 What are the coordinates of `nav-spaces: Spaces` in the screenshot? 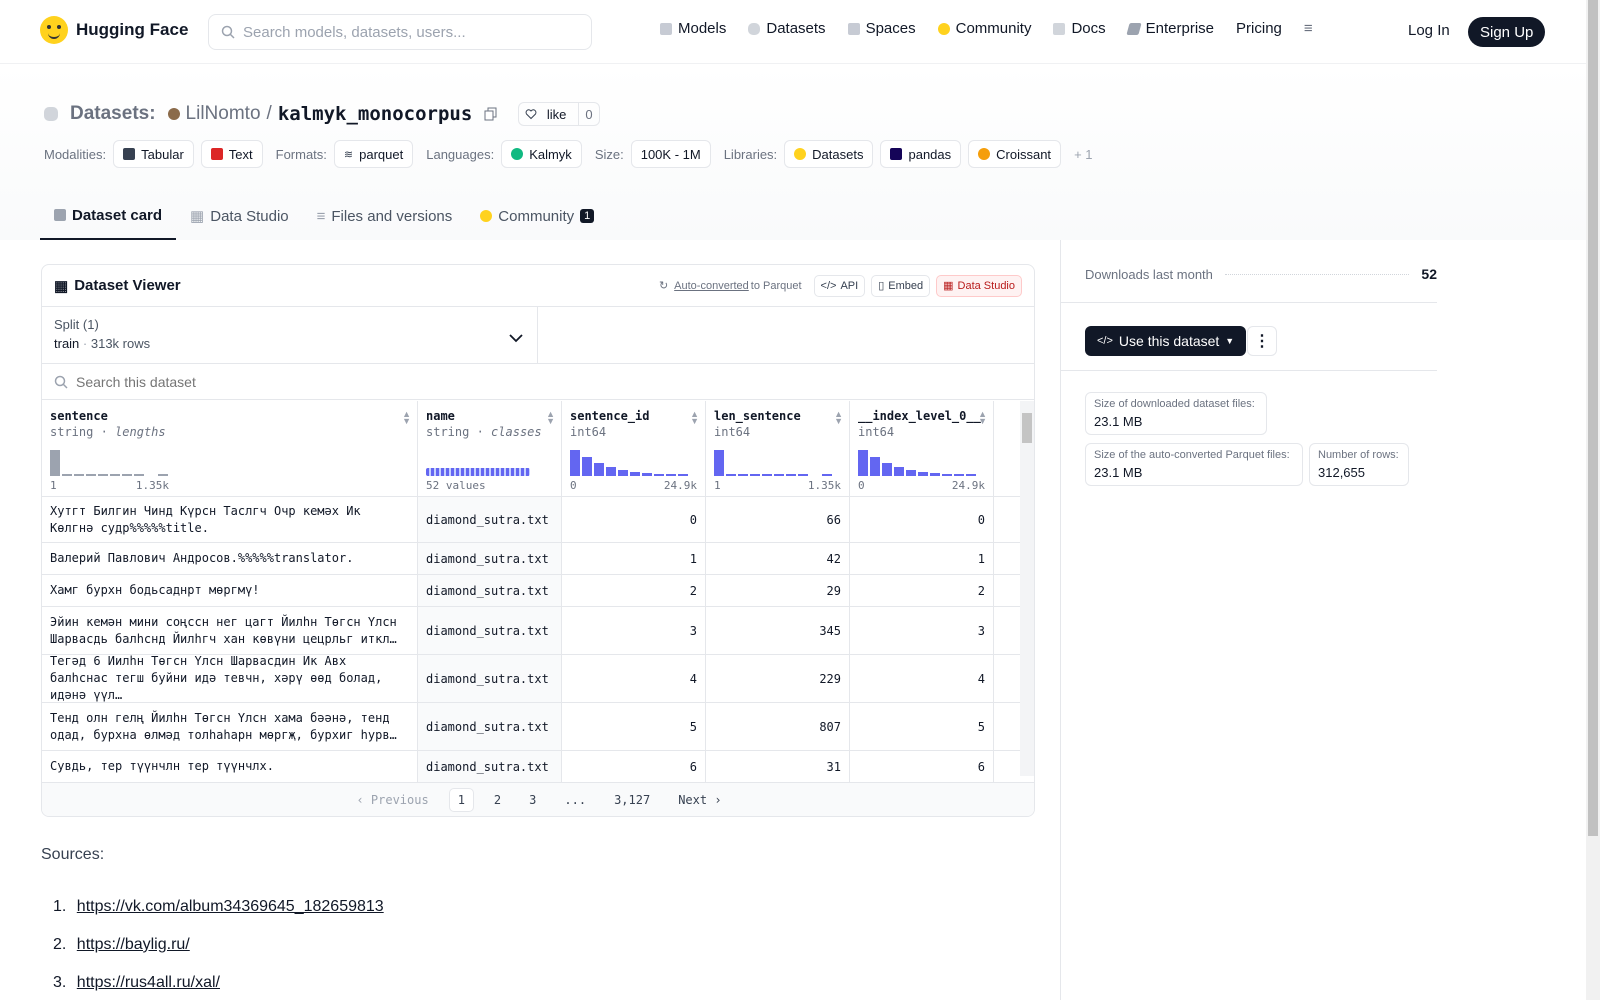 It's located at (881, 28).